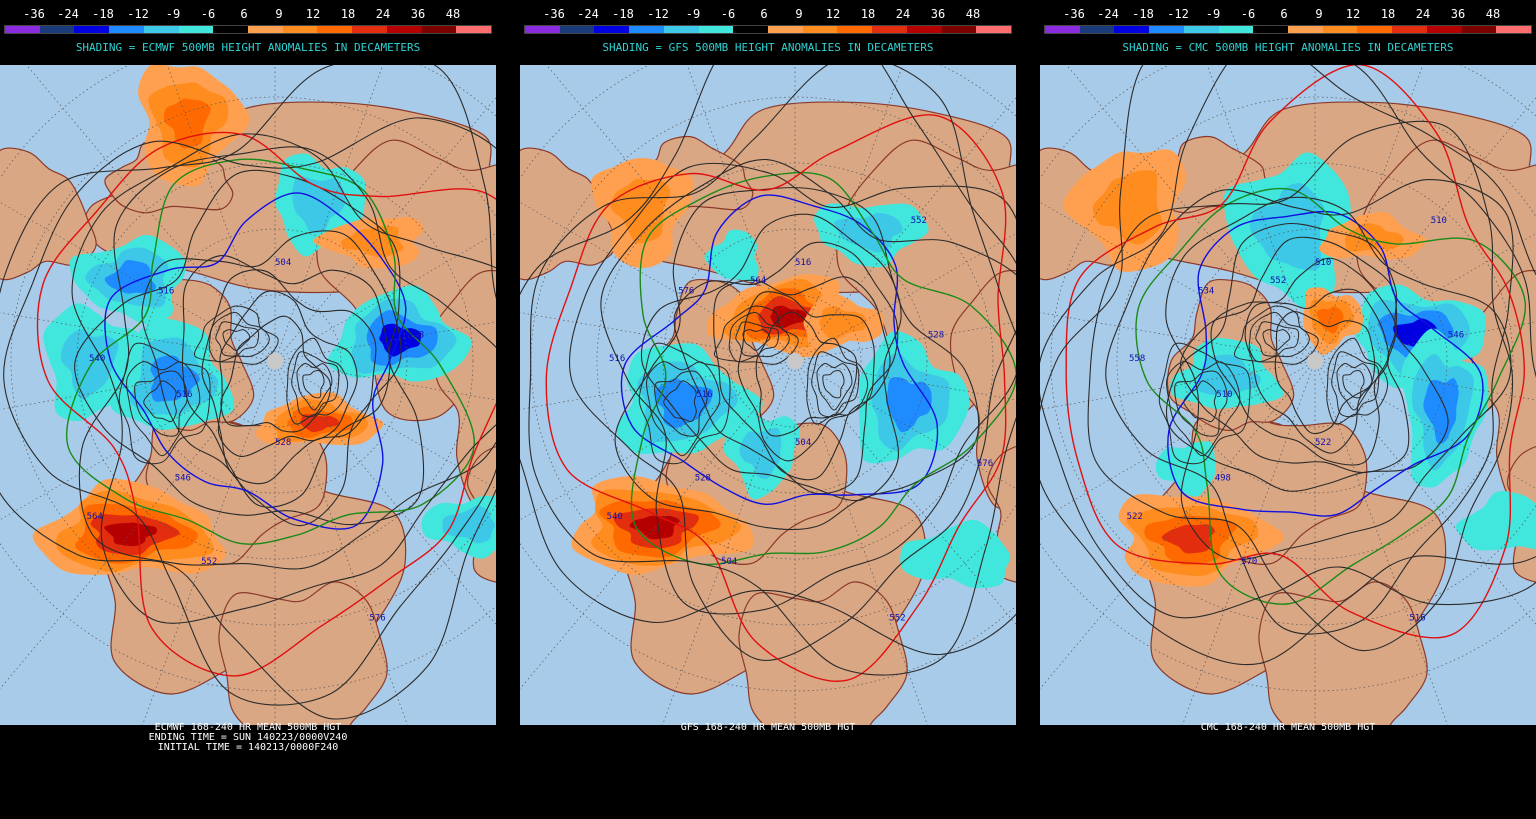 The image size is (1536, 819). What do you see at coordinates (1288, 728) in the screenshot?
I see `footer: CMC 168-240 HR MEAN 500MB HGT` at bounding box center [1288, 728].